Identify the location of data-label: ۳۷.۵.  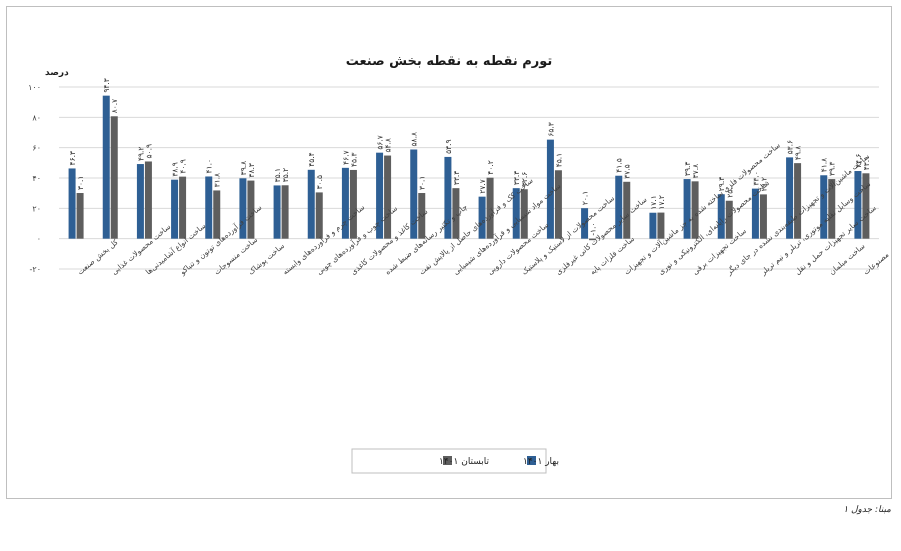
(627, 171).